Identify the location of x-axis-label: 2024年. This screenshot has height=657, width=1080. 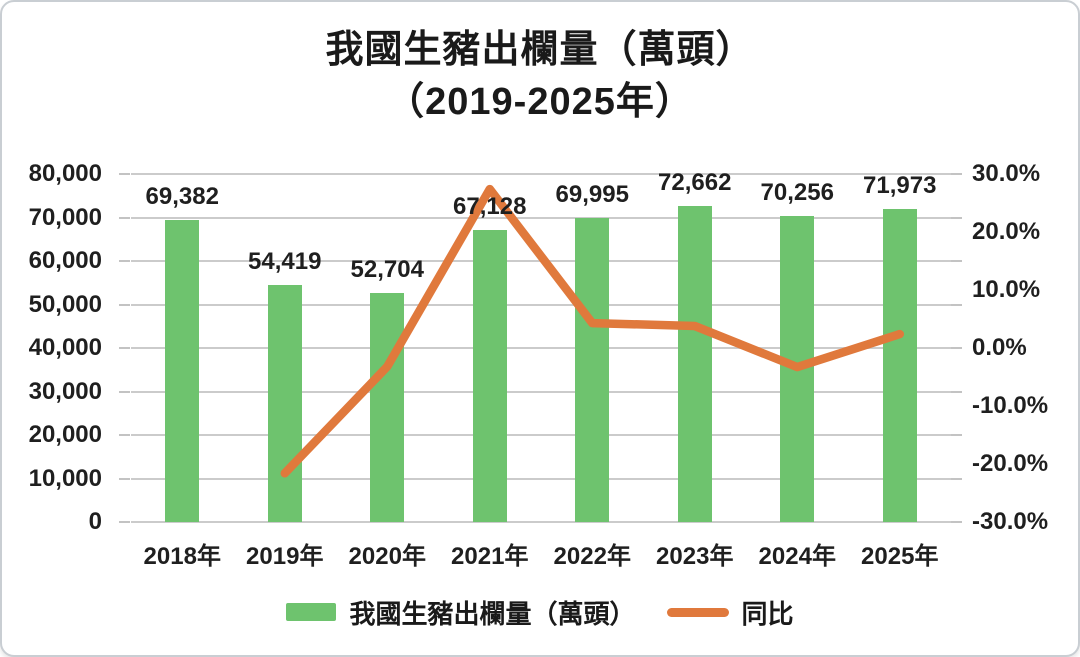
(797, 556).